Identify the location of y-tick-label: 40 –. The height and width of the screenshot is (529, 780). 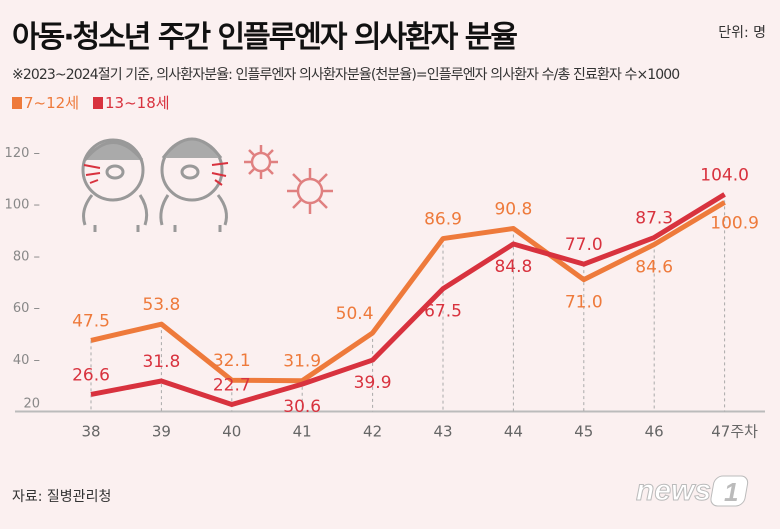
(26, 360).